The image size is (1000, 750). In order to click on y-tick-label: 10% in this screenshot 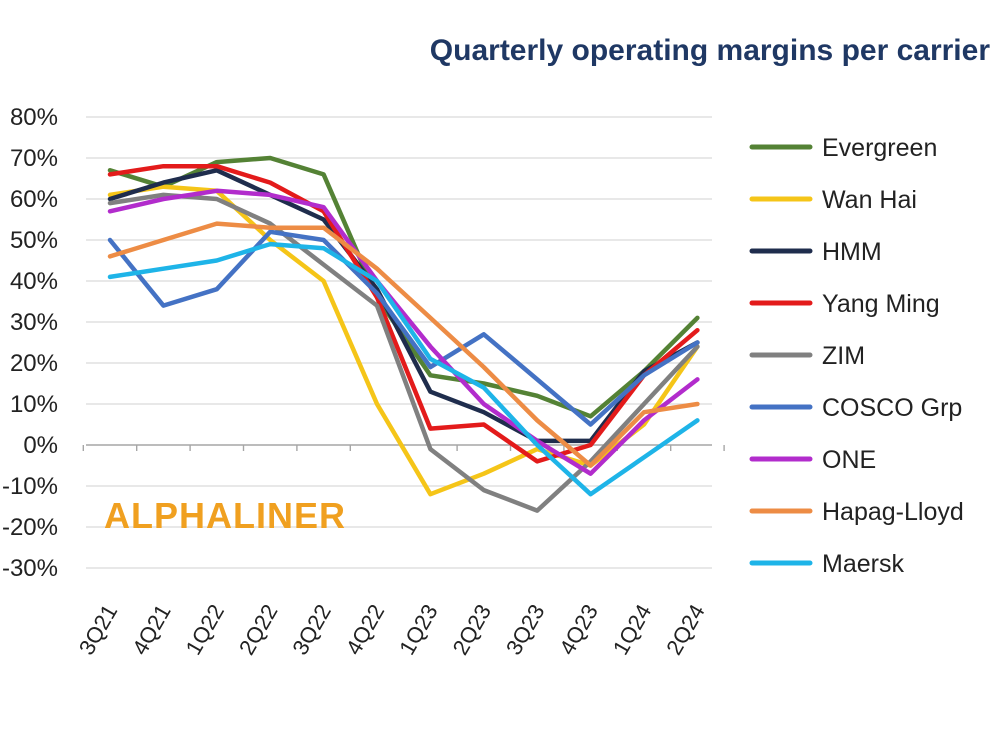, I will do `click(34, 404)`.